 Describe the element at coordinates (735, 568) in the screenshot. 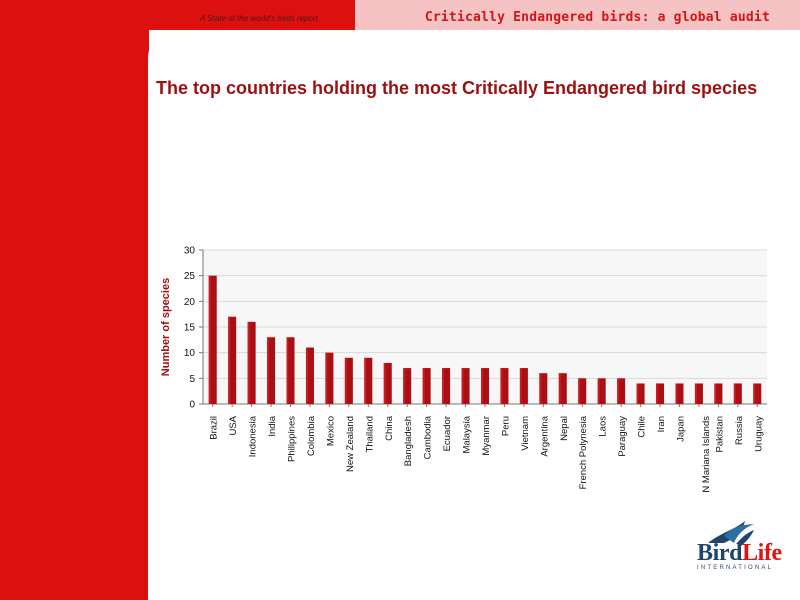

I see `logo-subtitle: INTERNATIONAL` at that location.